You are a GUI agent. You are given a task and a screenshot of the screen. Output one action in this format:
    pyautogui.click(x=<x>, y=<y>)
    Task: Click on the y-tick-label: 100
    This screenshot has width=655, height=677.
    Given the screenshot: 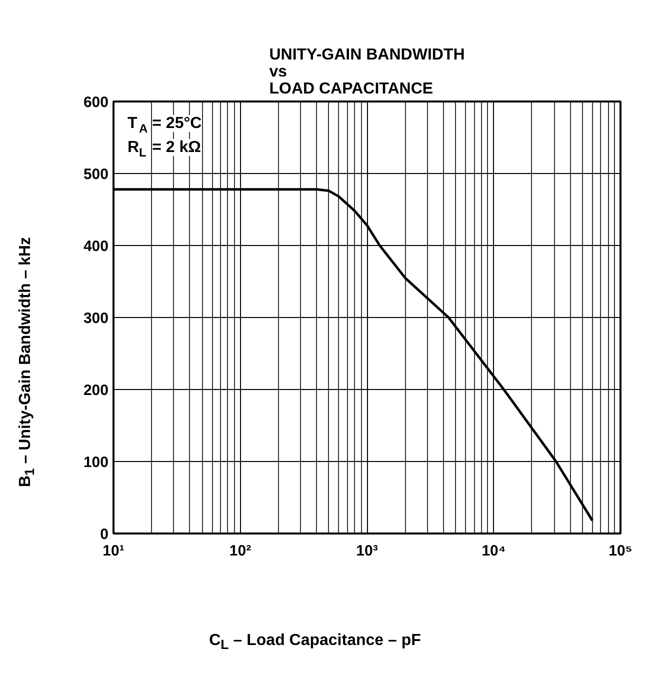 What is the action you would take?
    pyautogui.click(x=96, y=462)
    